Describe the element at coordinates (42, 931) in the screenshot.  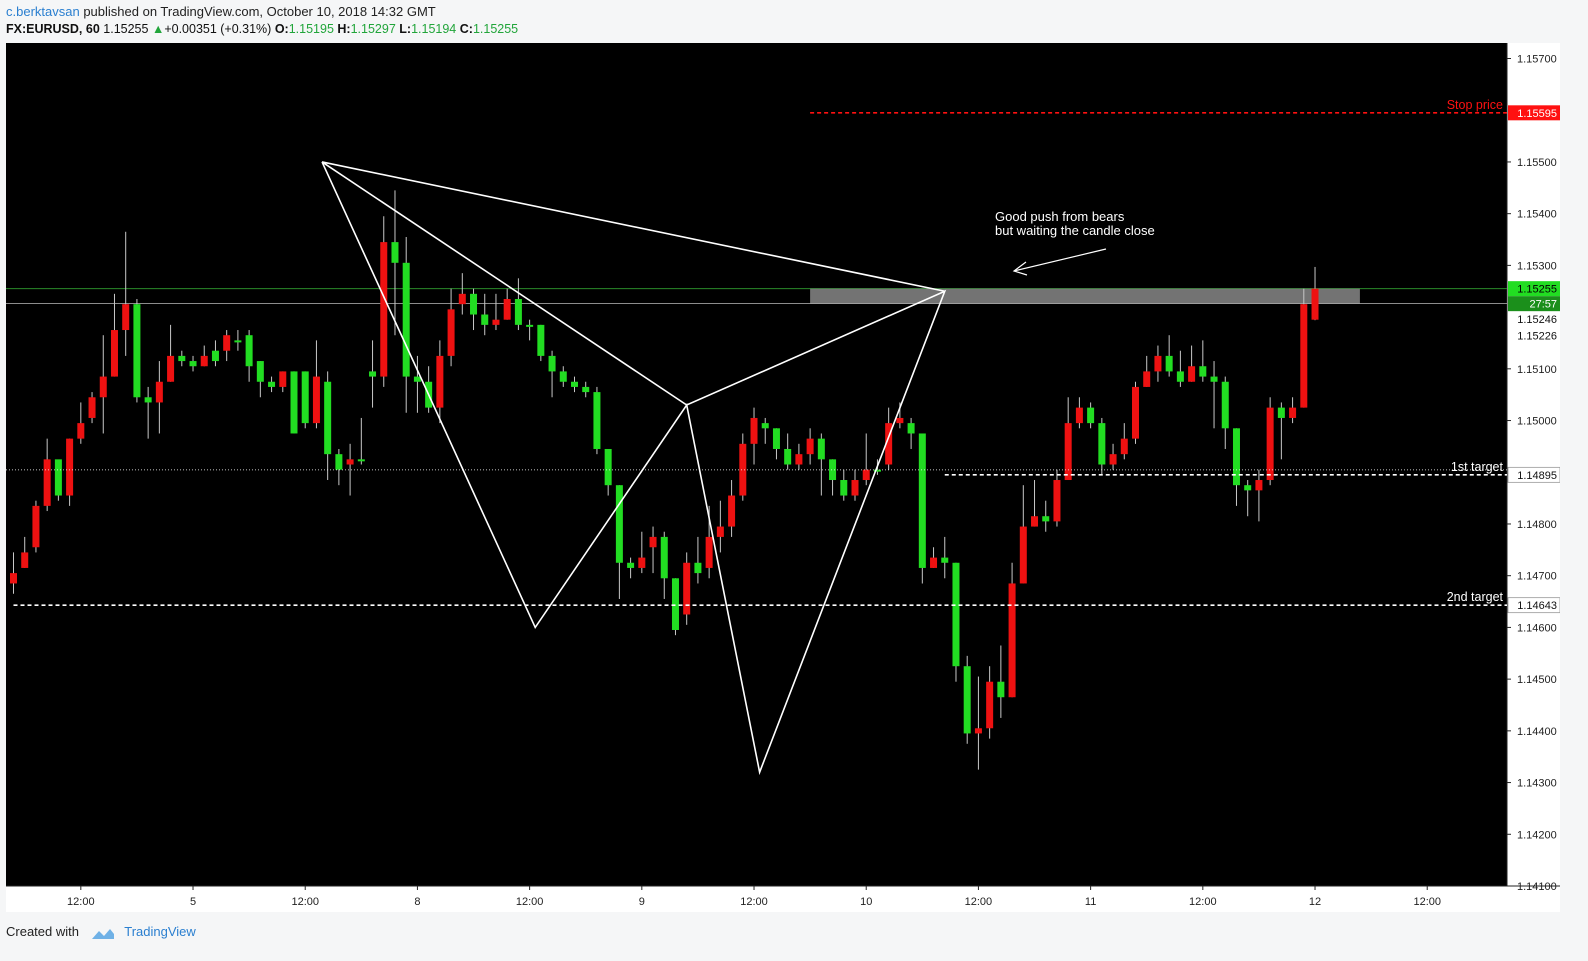
I see `created-with: Created with` at that location.